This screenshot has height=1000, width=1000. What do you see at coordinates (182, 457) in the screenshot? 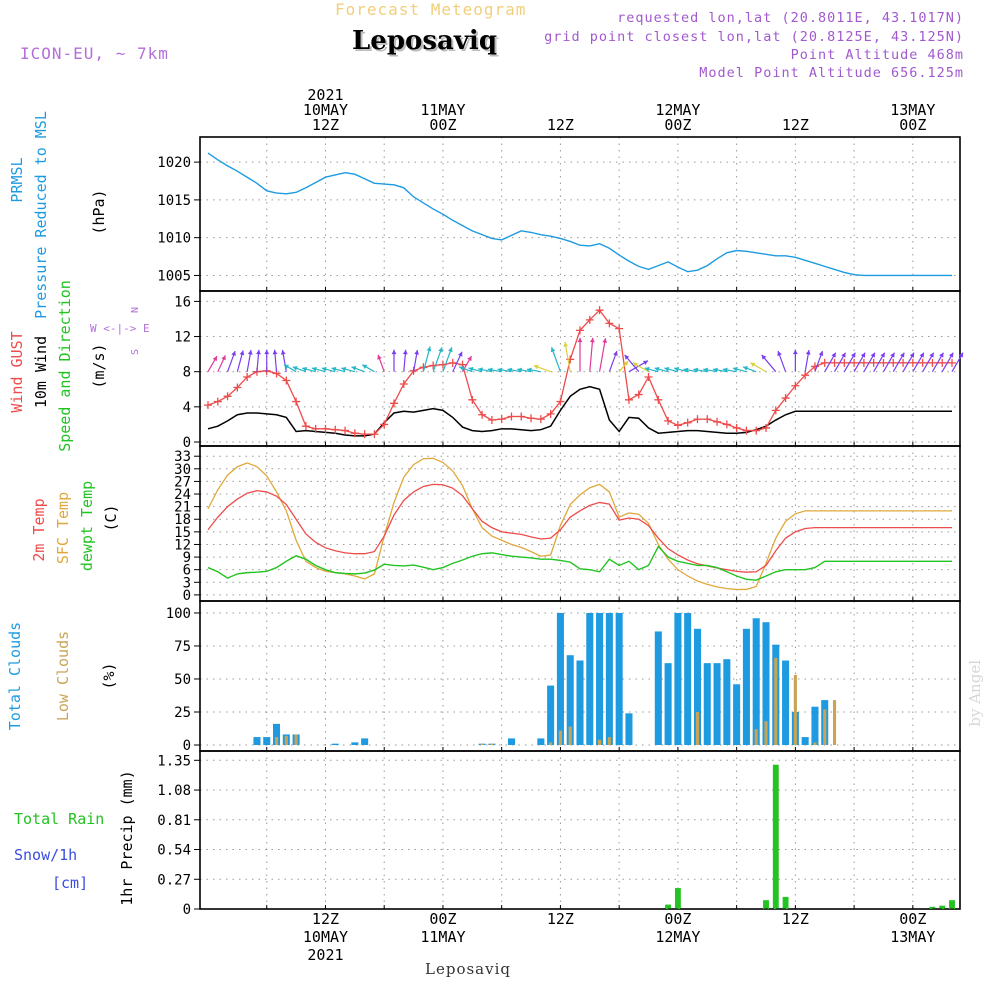
I see `y-tick-label: 33` at bounding box center [182, 457].